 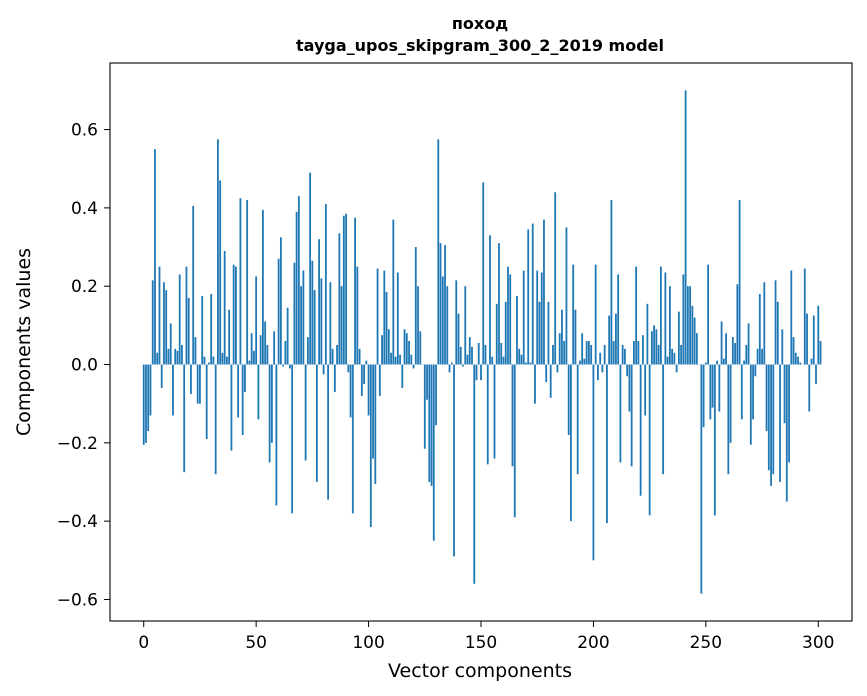 What do you see at coordinates (706, 643) in the screenshot?
I see `x-tick-label: 250` at bounding box center [706, 643].